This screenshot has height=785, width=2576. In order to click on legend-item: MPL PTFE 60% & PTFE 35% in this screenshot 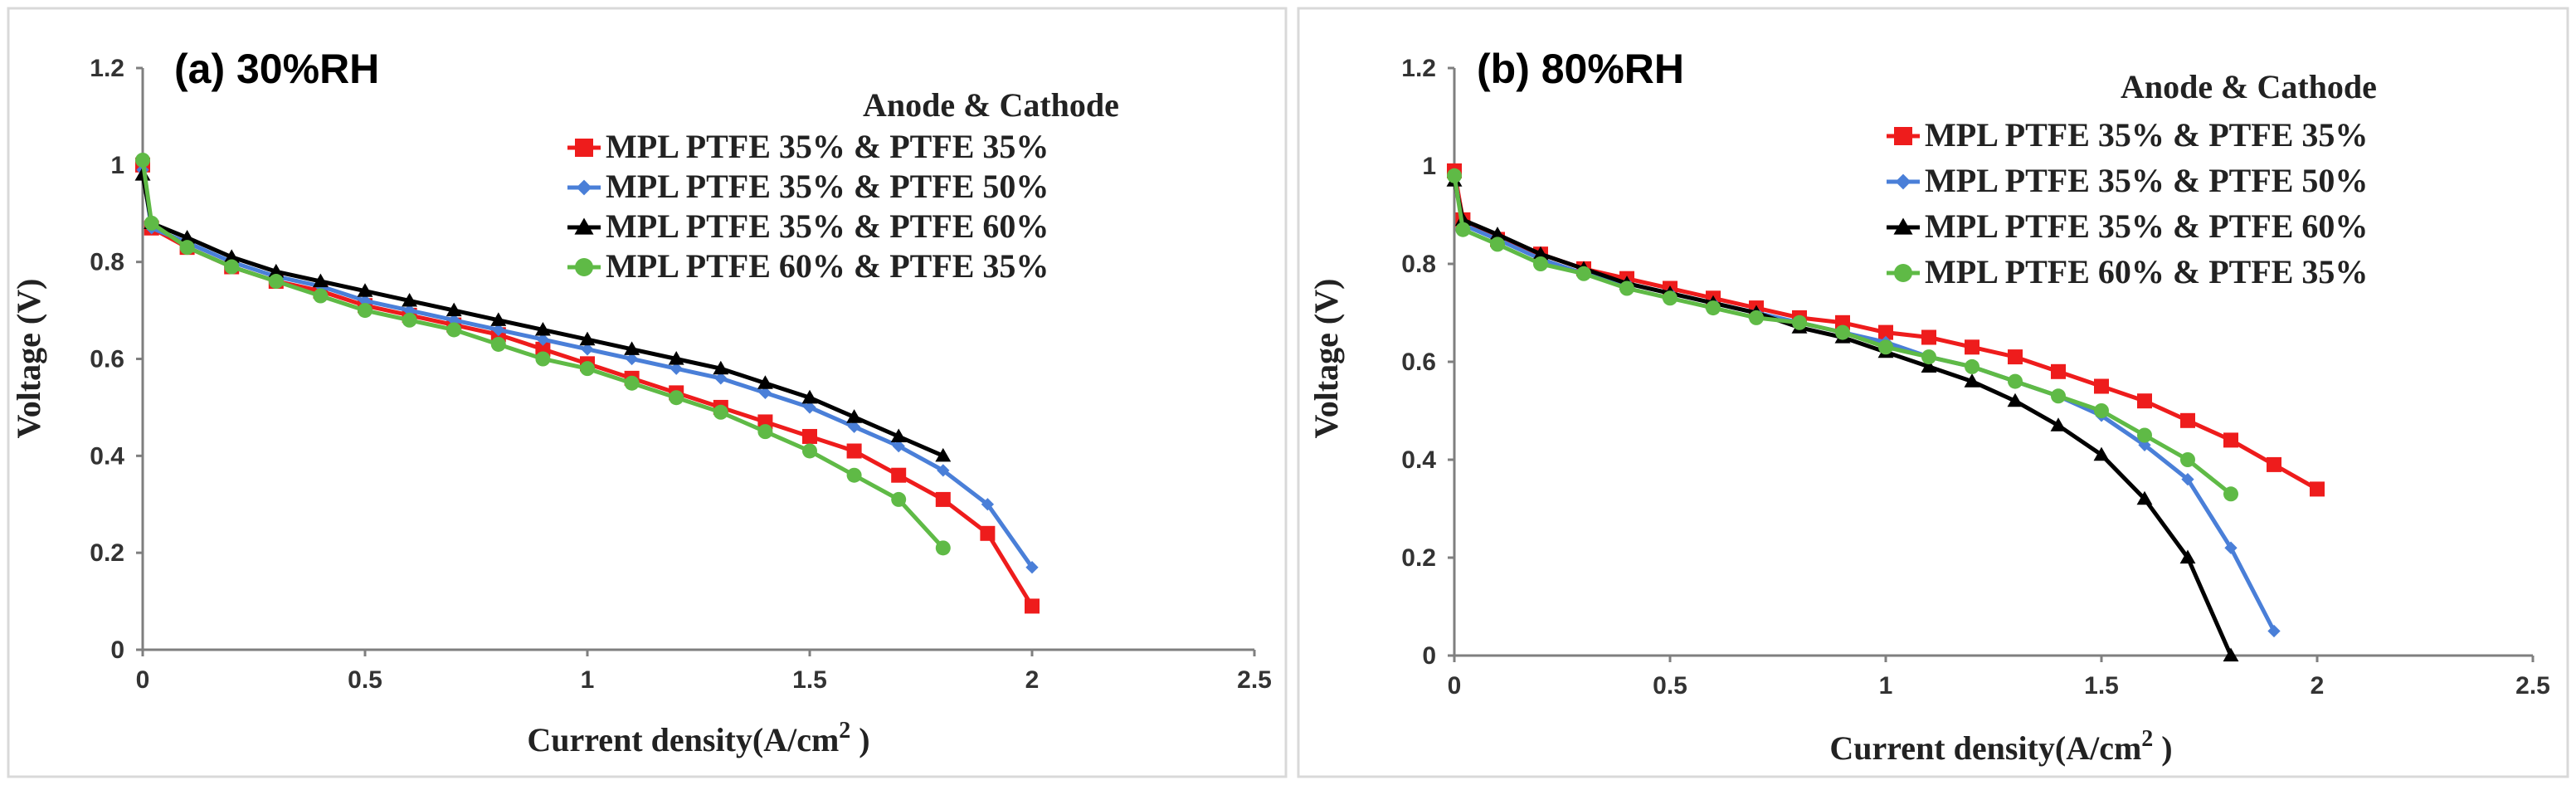, I will do `click(808, 266)`.